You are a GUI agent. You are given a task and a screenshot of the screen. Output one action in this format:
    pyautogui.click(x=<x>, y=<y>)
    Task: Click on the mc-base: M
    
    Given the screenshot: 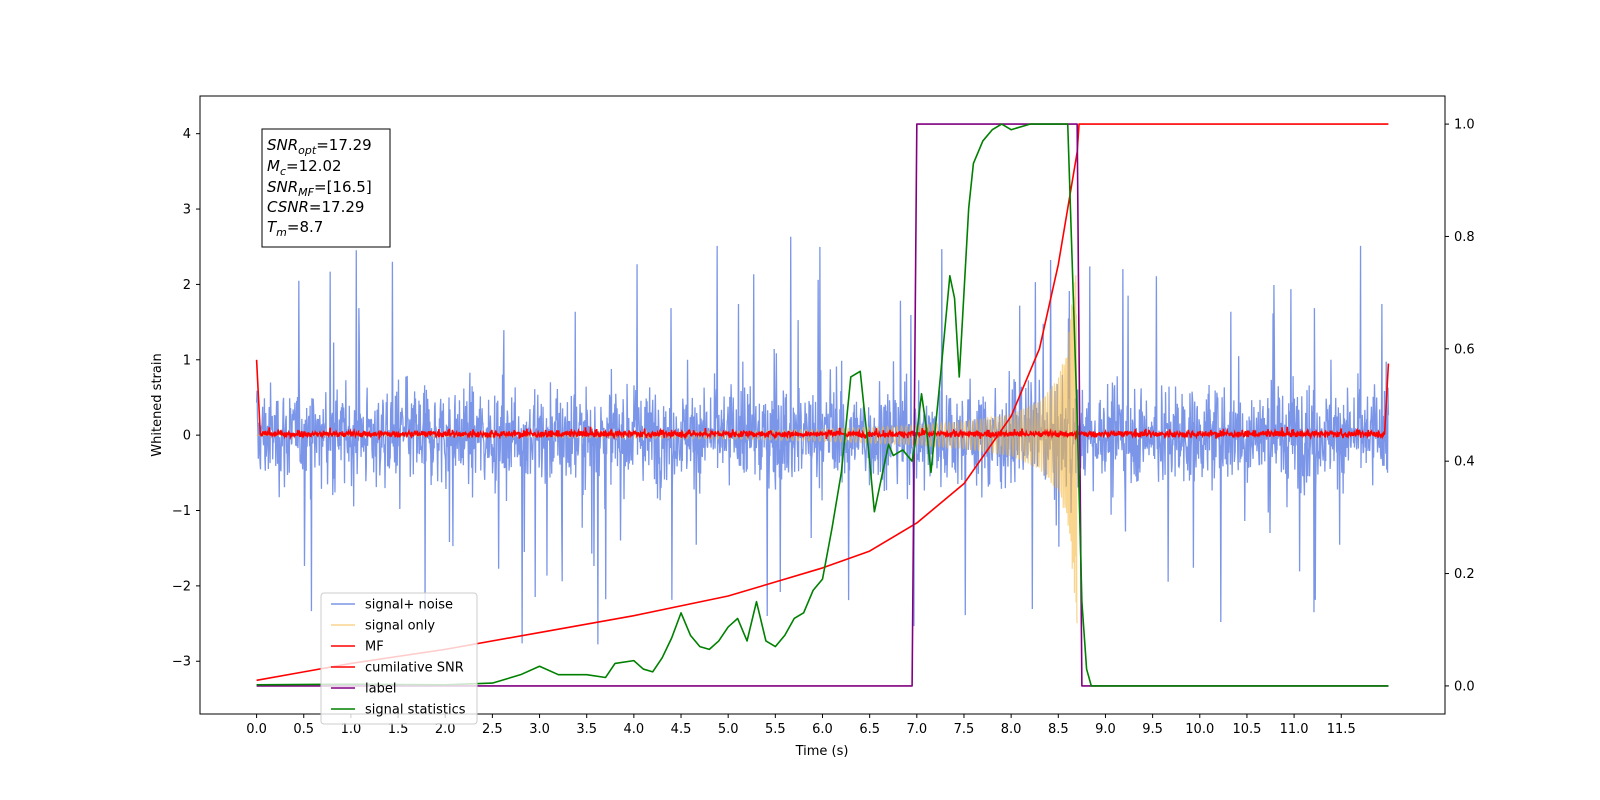 What is the action you would take?
    pyautogui.click(x=273, y=166)
    